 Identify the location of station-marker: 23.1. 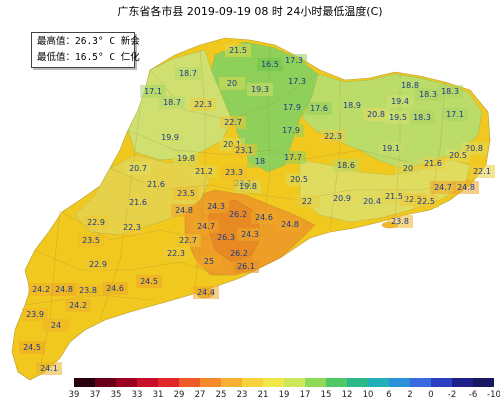
(244, 150).